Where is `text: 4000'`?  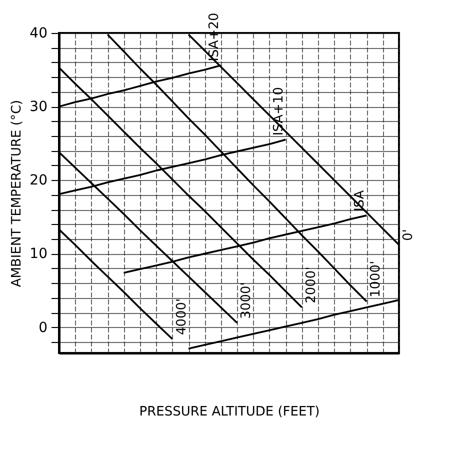
text: 4000' is located at coordinates (182, 317).